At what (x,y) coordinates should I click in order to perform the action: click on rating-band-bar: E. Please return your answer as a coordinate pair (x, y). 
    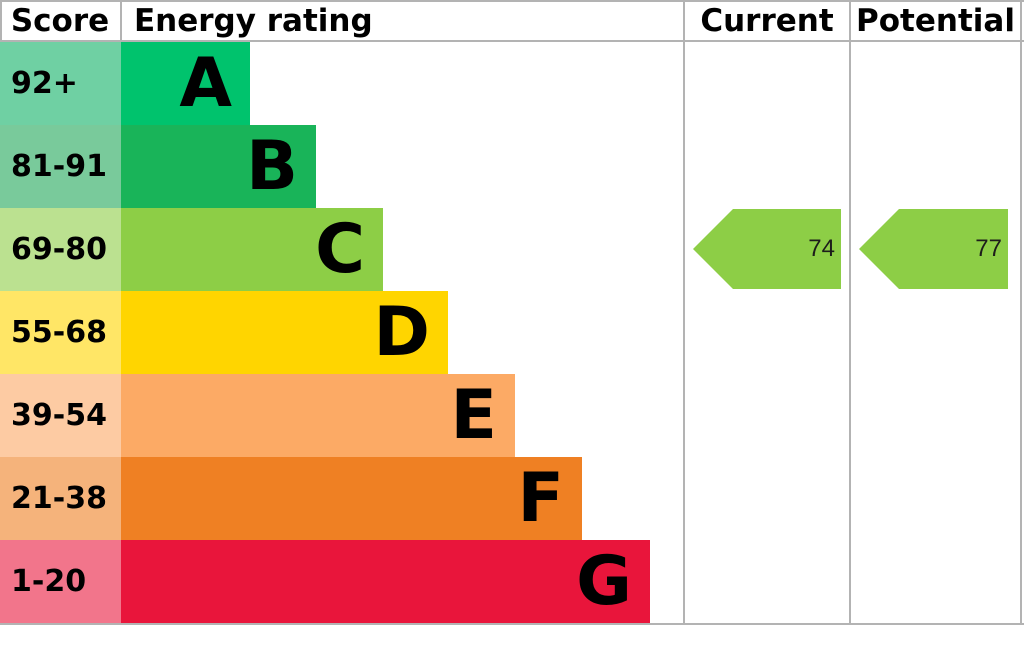
    Looking at the image, I should click on (318, 415).